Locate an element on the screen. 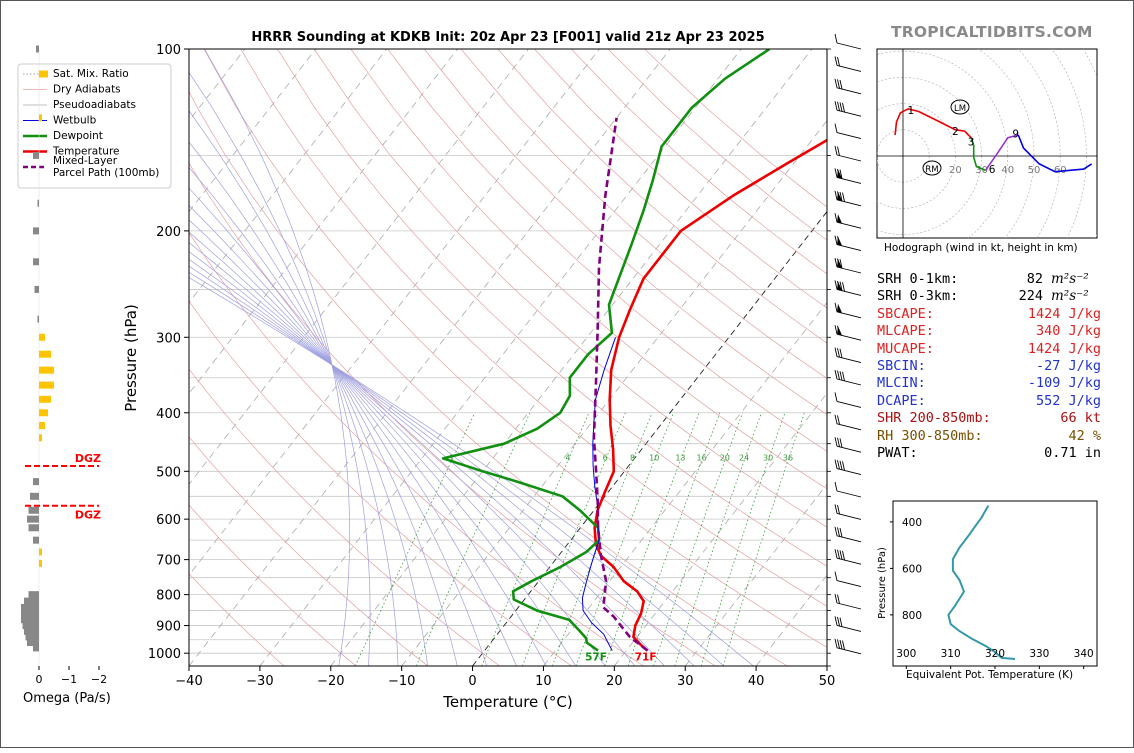 This screenshot has height=753, width=1134. y-tick-label: 100 is located at coordinates (168, 50).